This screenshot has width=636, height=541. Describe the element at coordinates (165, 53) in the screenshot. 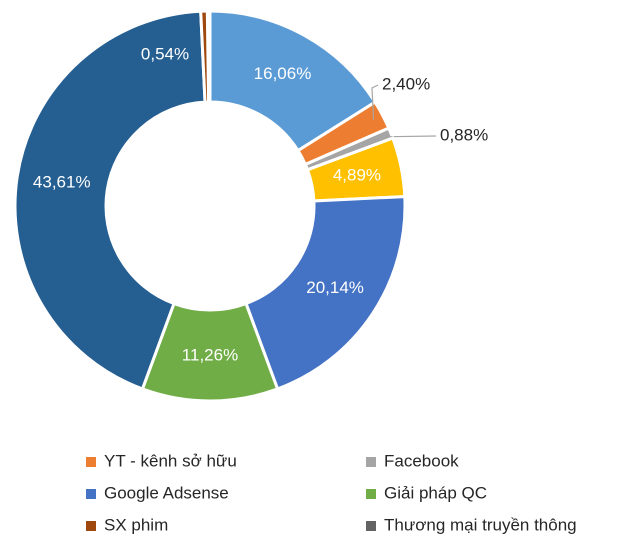

I see `data-label: 0,54%` at that location.